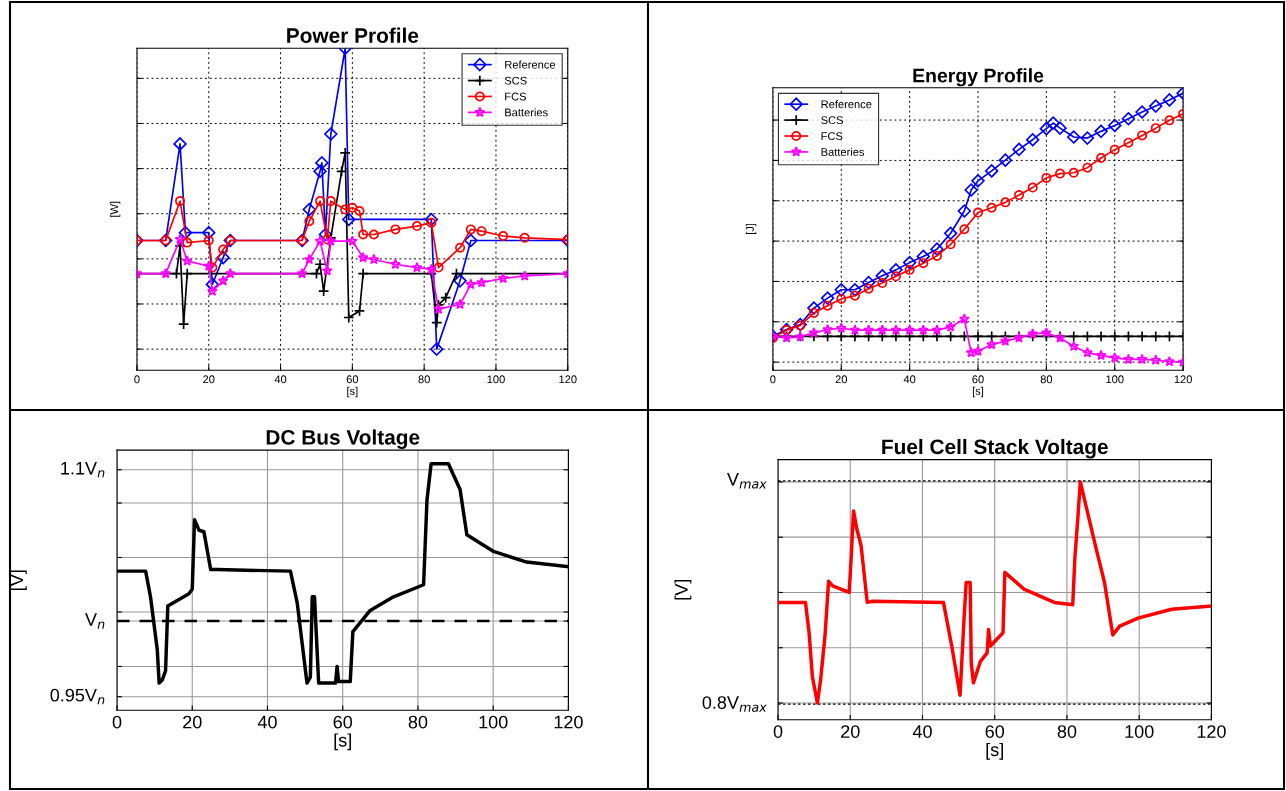  Describe the element at coordinates (95, 621) in the screenshot. I see `y-tick-label: V$_{n}$` at that location.